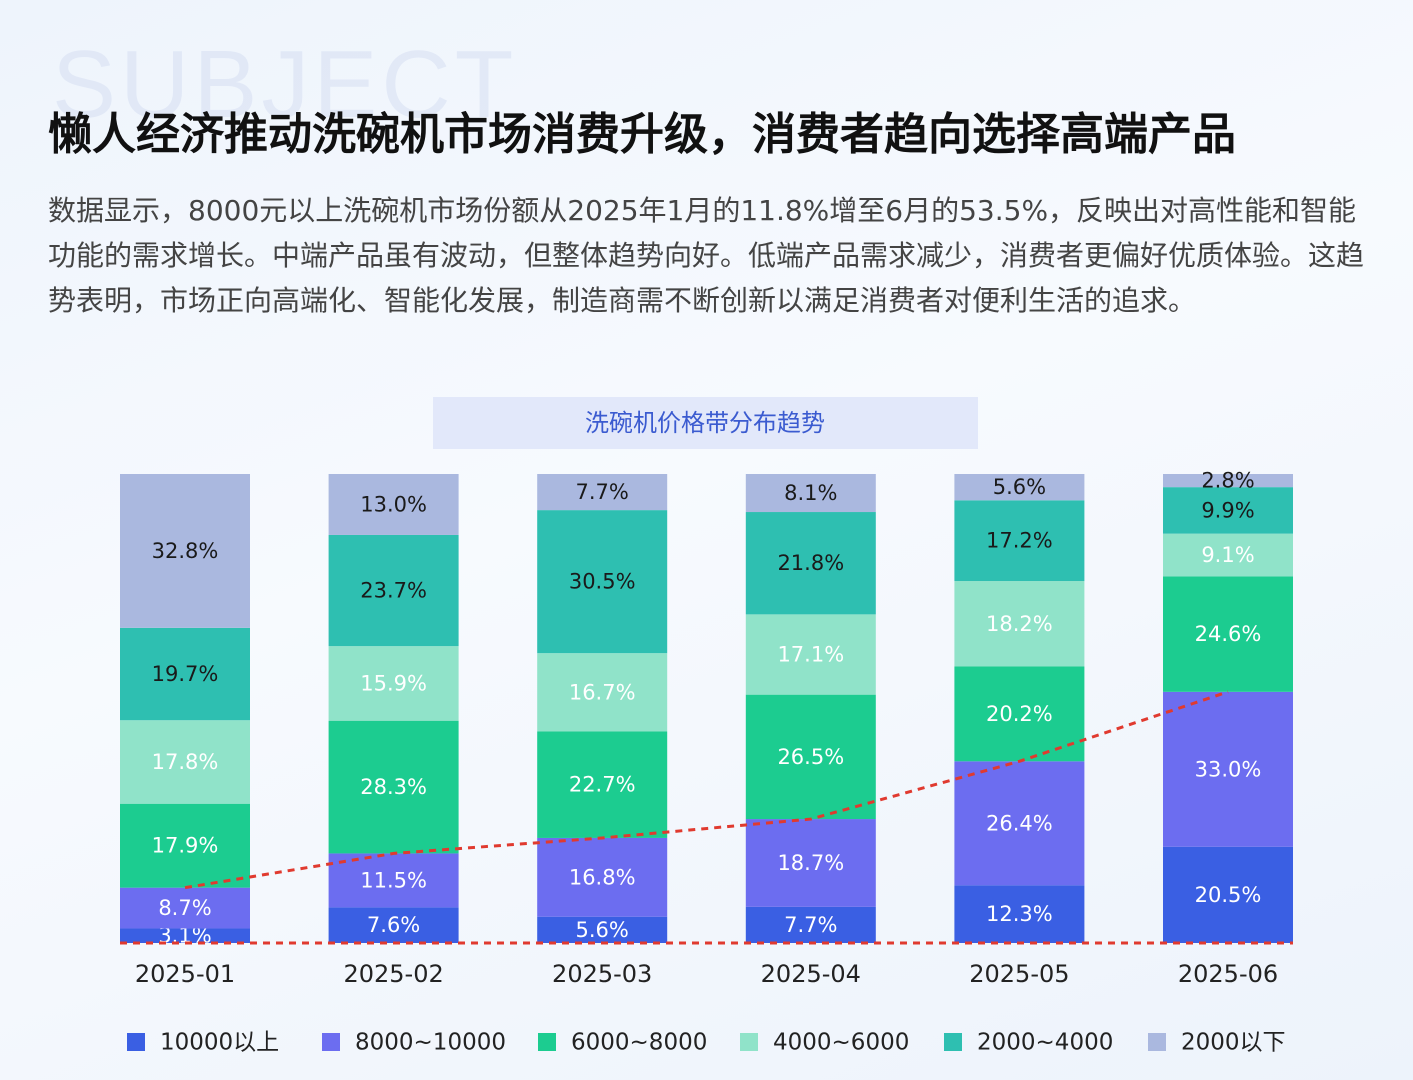 The height and width of the screenshot is (1080, 1413). What do you see at coordinates (1233, 1043) in the screenshot?
I see `legend-label: 2000以下` at bounding box center [1233, 1043].